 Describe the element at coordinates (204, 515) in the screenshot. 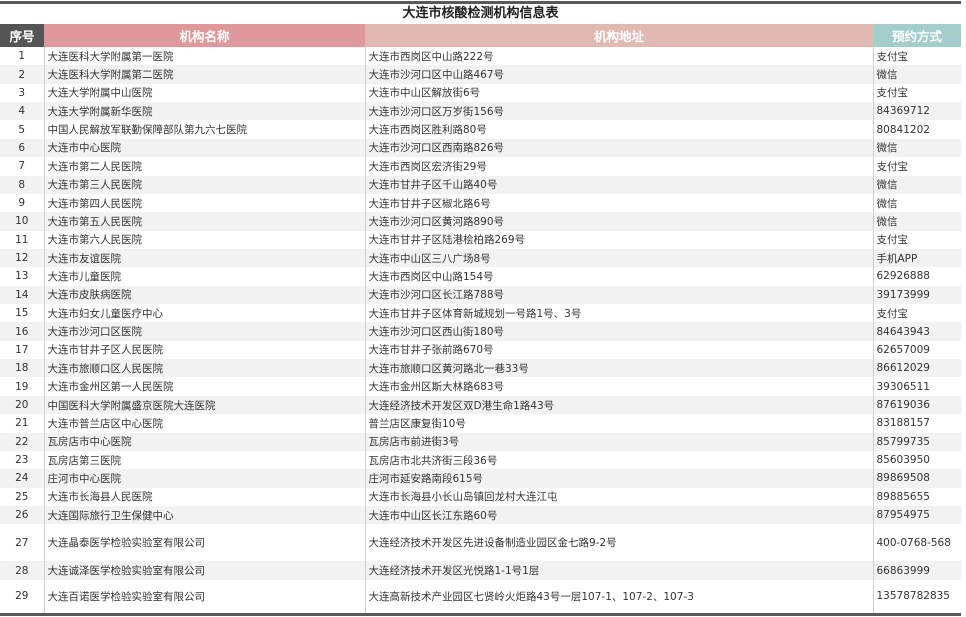

I see `institution-name: 大连国际旅行卫生保健中心` at that location.